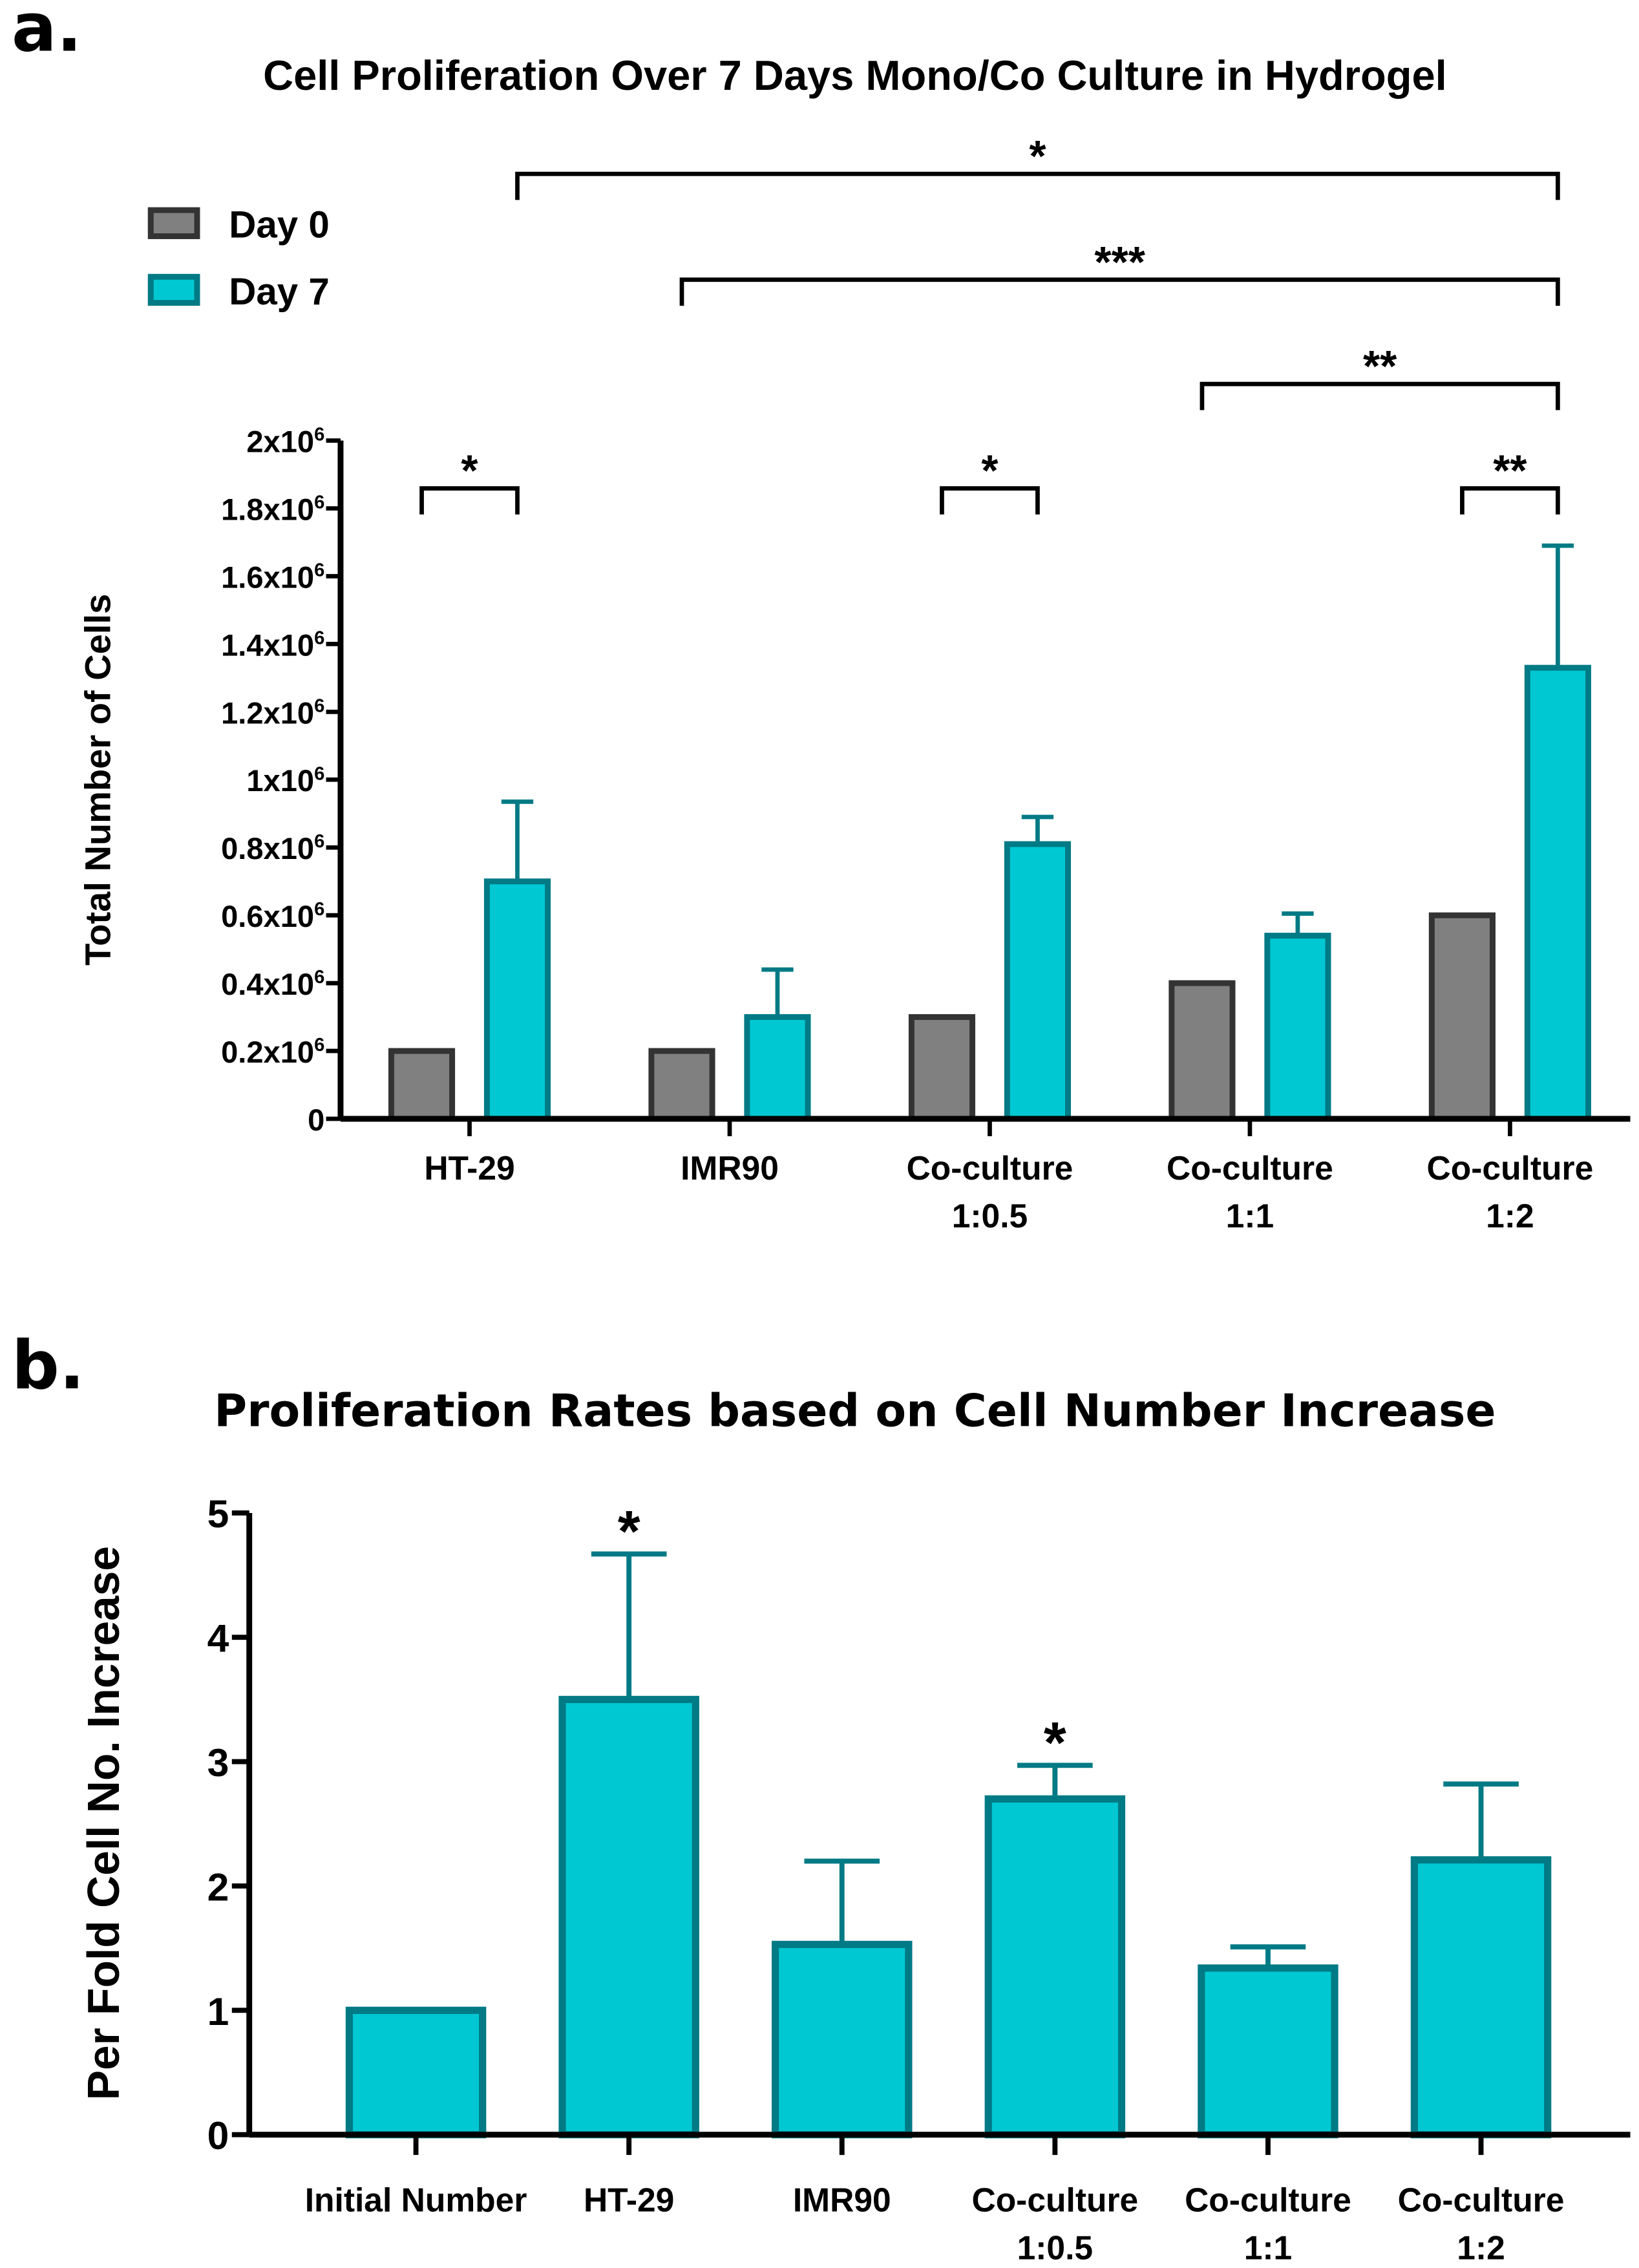  Describe the element at coordinates (279, 225) in the screenshot. I see `legend-label-0: Day 0` at that location.